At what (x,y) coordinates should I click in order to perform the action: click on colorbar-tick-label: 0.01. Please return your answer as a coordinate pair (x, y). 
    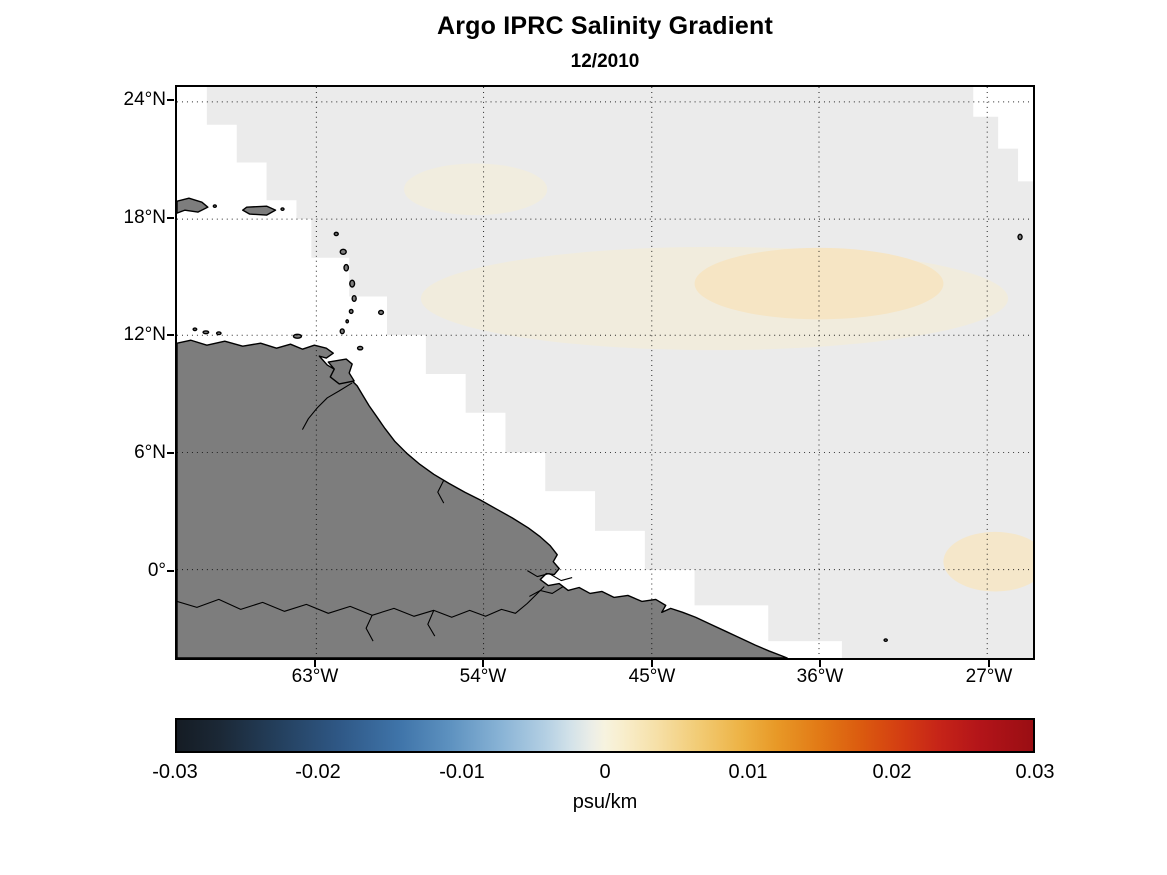
    Looking at the image, I should click on (748, 772).